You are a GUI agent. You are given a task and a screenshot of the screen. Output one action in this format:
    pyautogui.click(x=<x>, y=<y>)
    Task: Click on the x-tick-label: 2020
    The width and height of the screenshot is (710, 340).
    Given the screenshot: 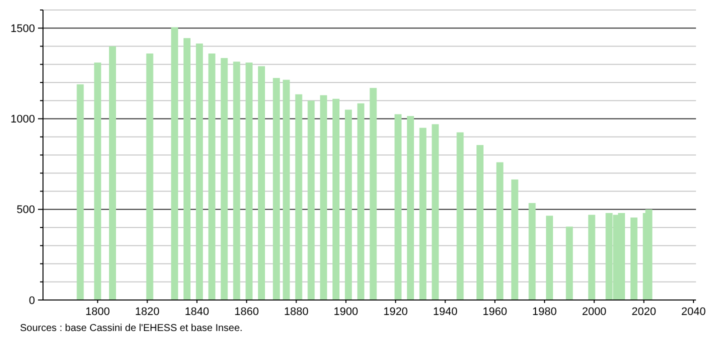 What is the action you would take?
    pyautogui.click(x=644, y=312)
    